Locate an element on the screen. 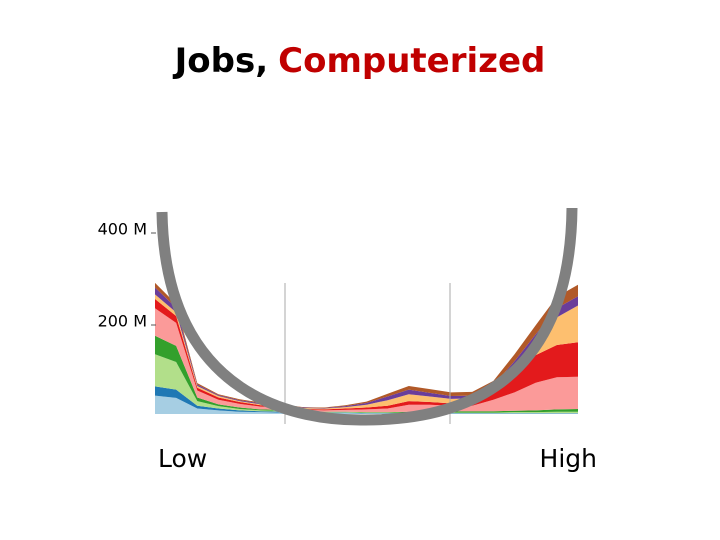 This screenshot has height=540, width=720. title-text: Jobs, is located at coordinates (221, 61).